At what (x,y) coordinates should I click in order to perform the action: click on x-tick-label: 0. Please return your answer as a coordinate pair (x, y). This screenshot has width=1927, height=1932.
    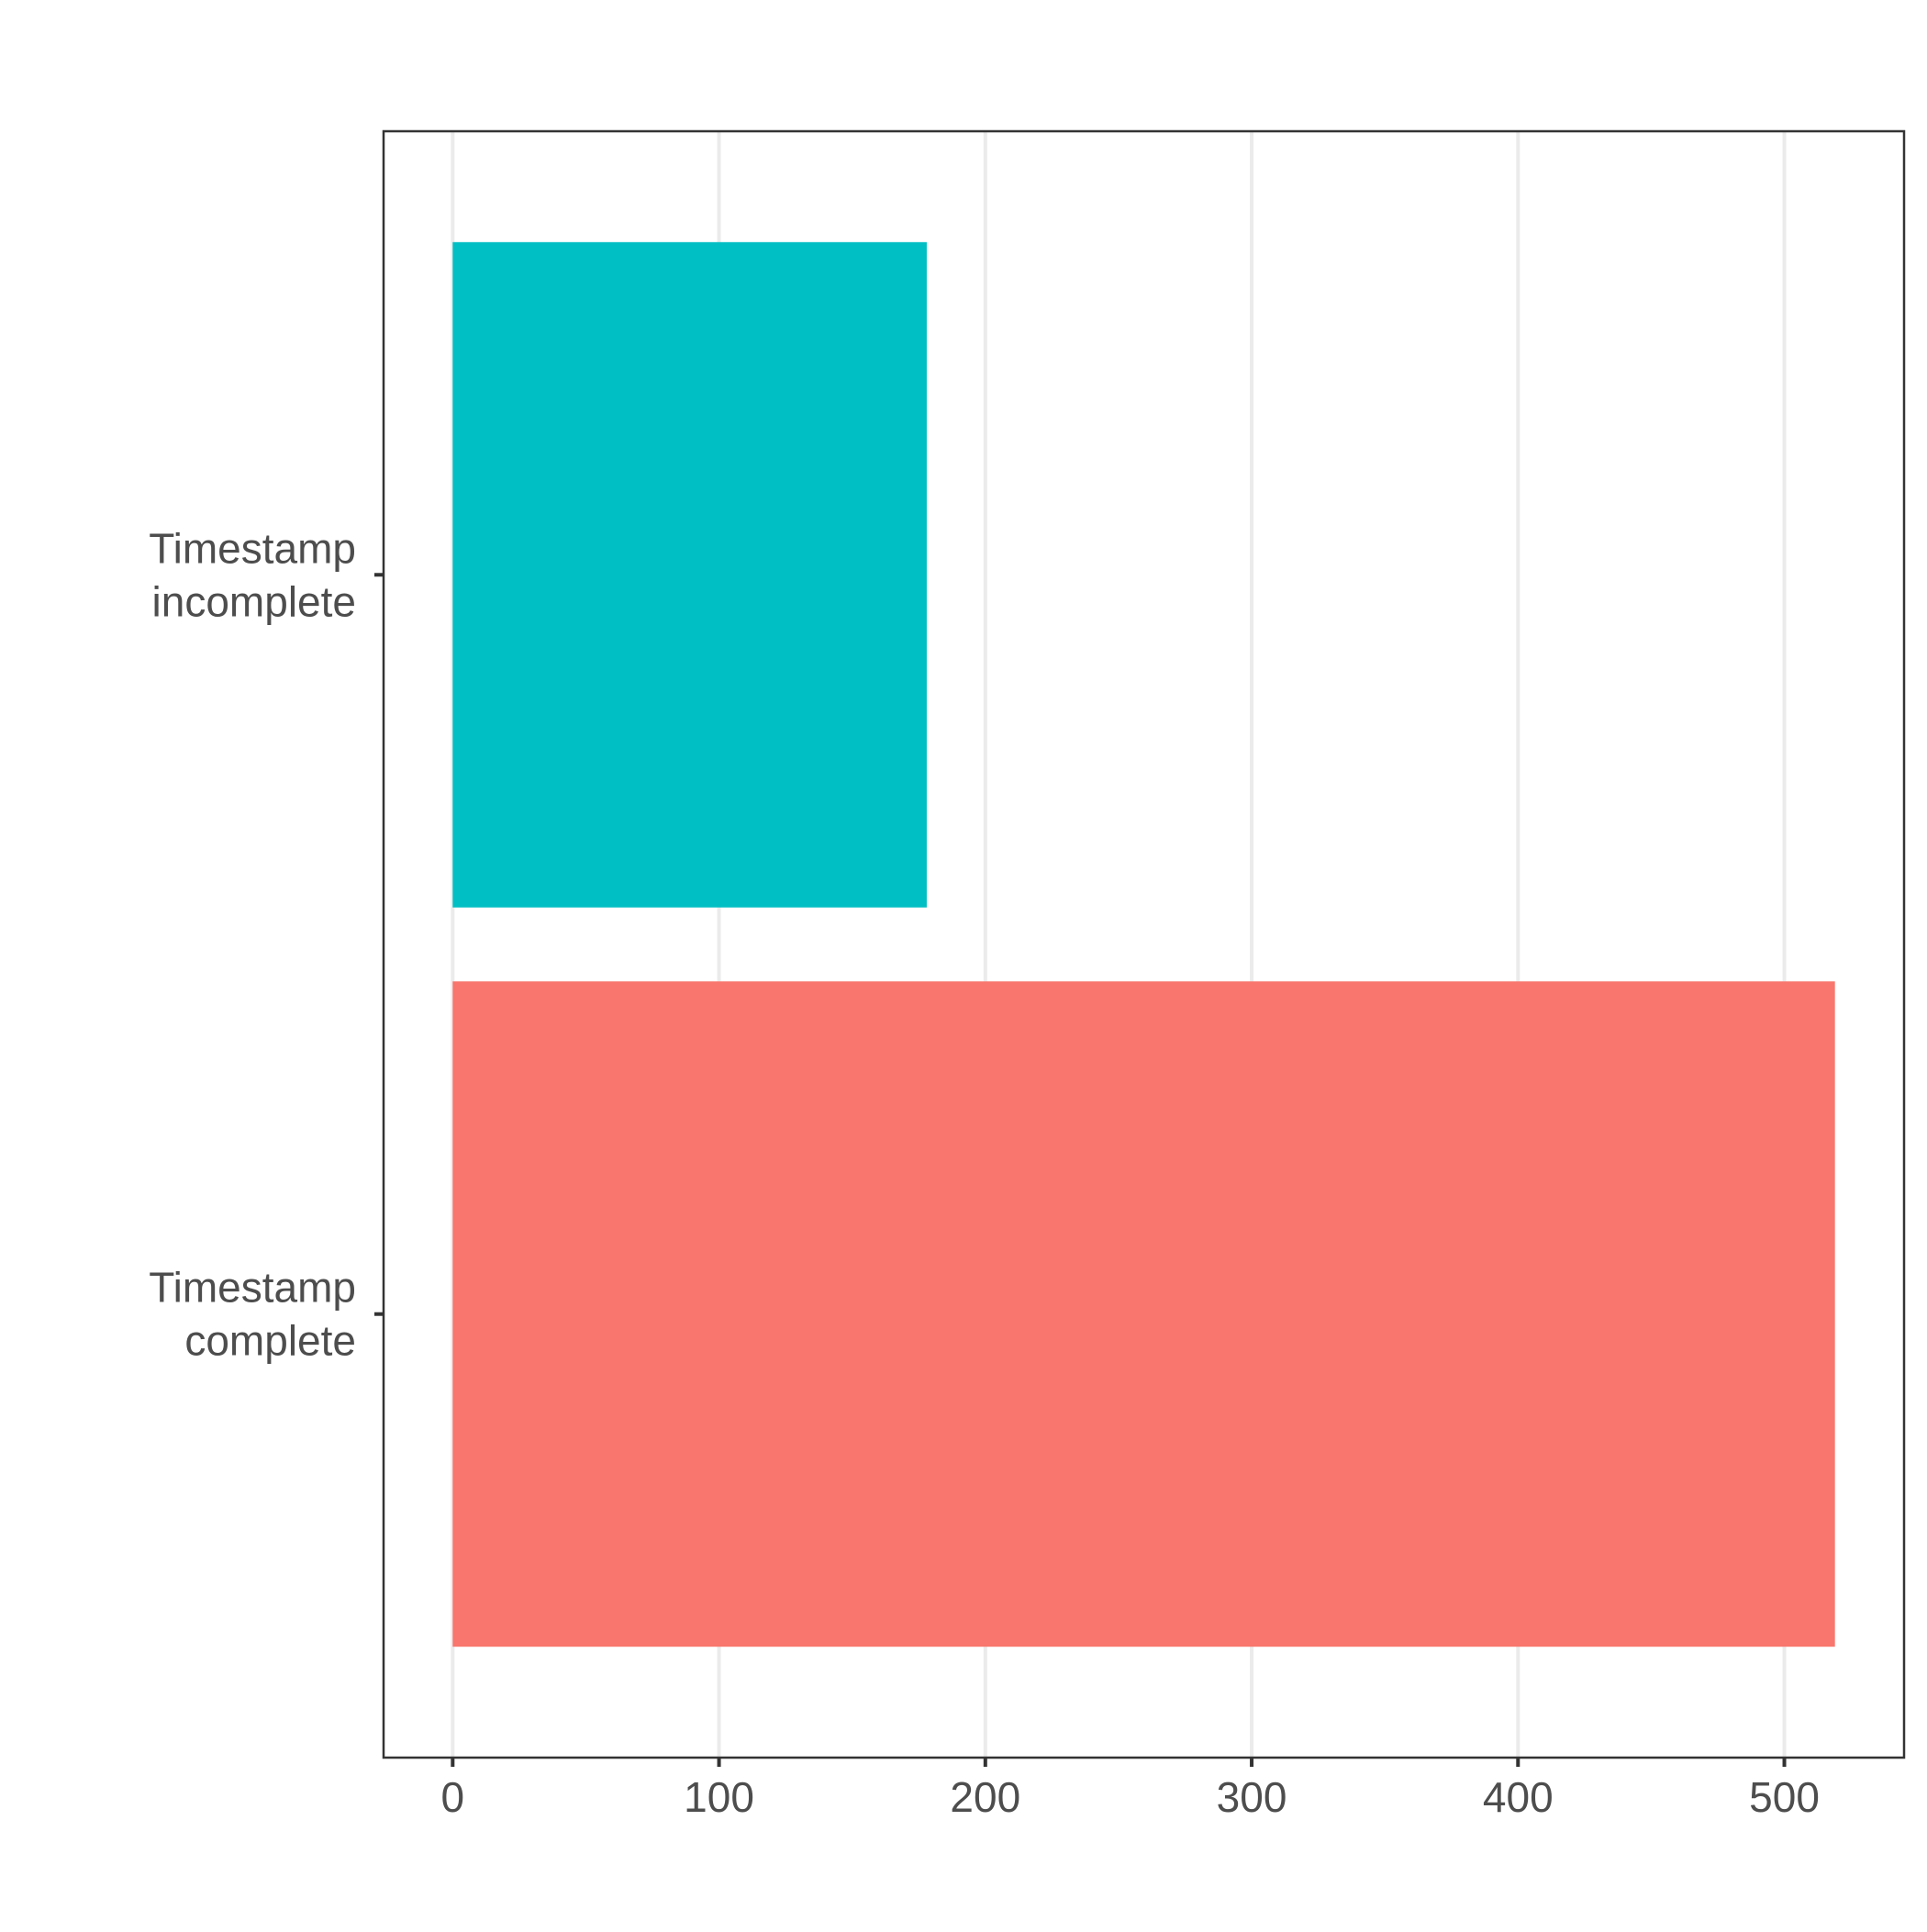
    Looking at the image, I should click on (453, 1797).